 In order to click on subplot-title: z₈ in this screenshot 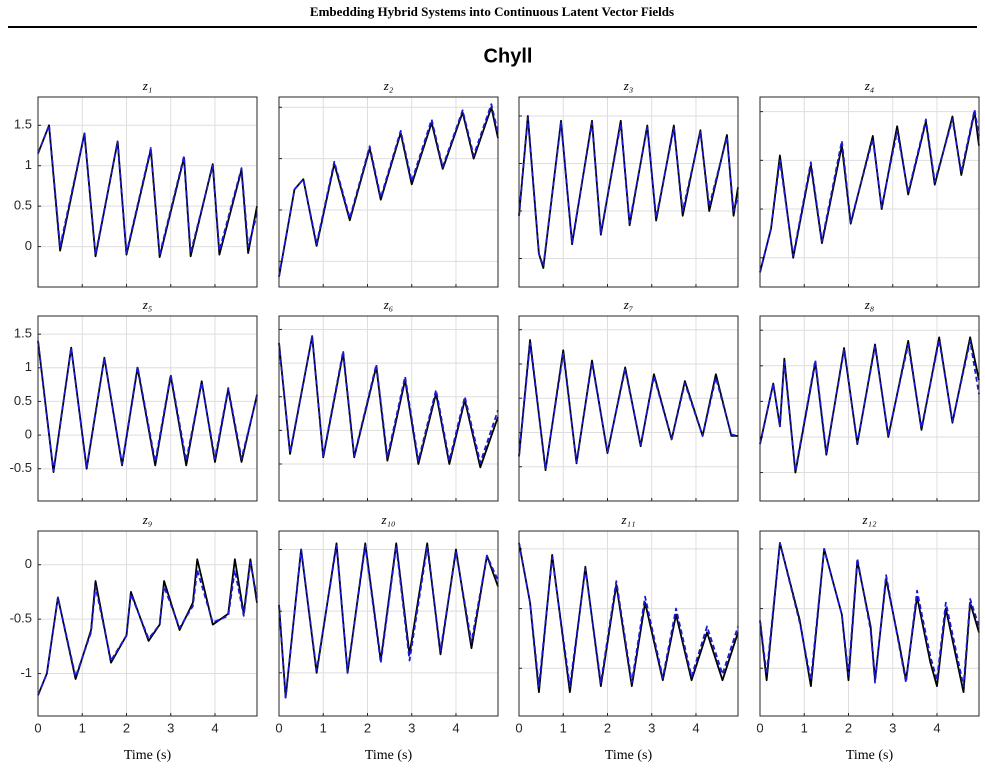, I will do `click(869, 304)`.